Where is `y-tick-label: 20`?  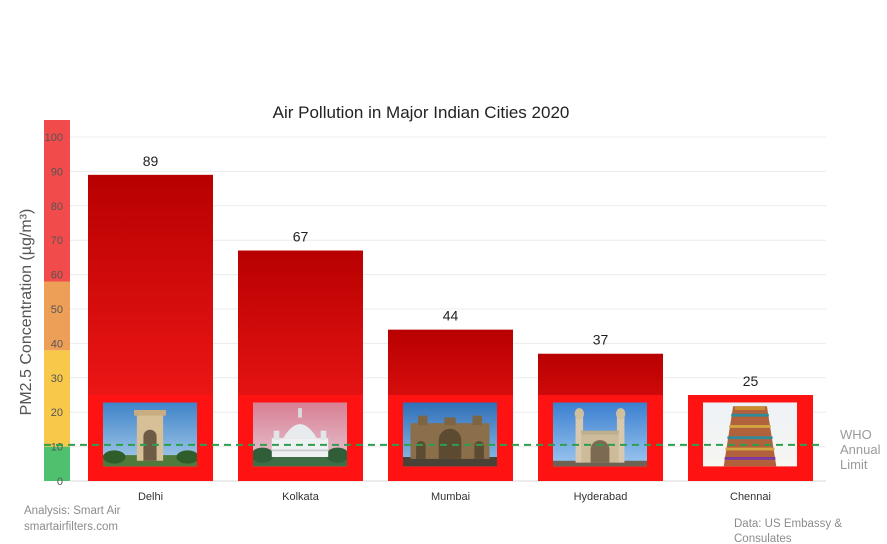 y-tick-label: 20 is located at coordinates (57, 413).